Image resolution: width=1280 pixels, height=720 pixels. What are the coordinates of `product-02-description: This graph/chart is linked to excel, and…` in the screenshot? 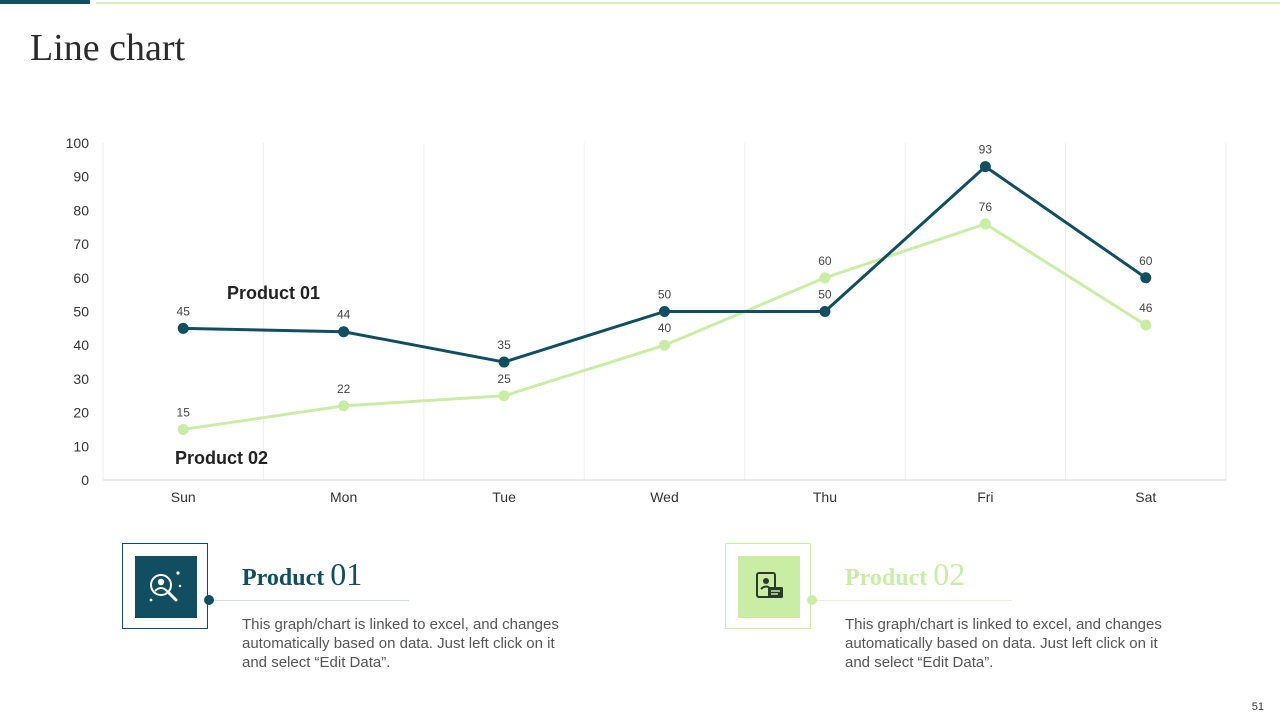 It's located at (1003, 643).